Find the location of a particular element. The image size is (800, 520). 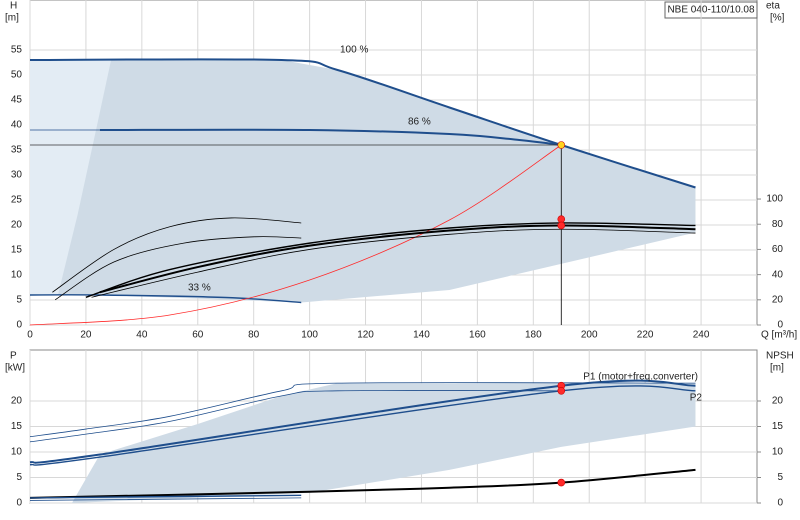

x-tick-label: 220 is located at coordinates (645, 335).